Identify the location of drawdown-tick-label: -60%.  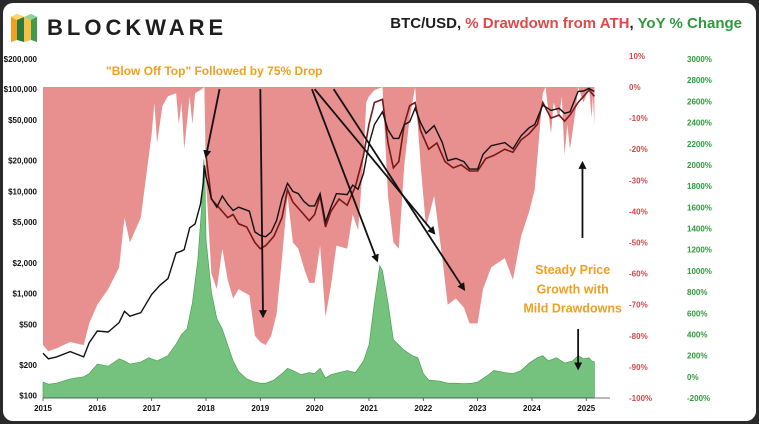
(638, 274).